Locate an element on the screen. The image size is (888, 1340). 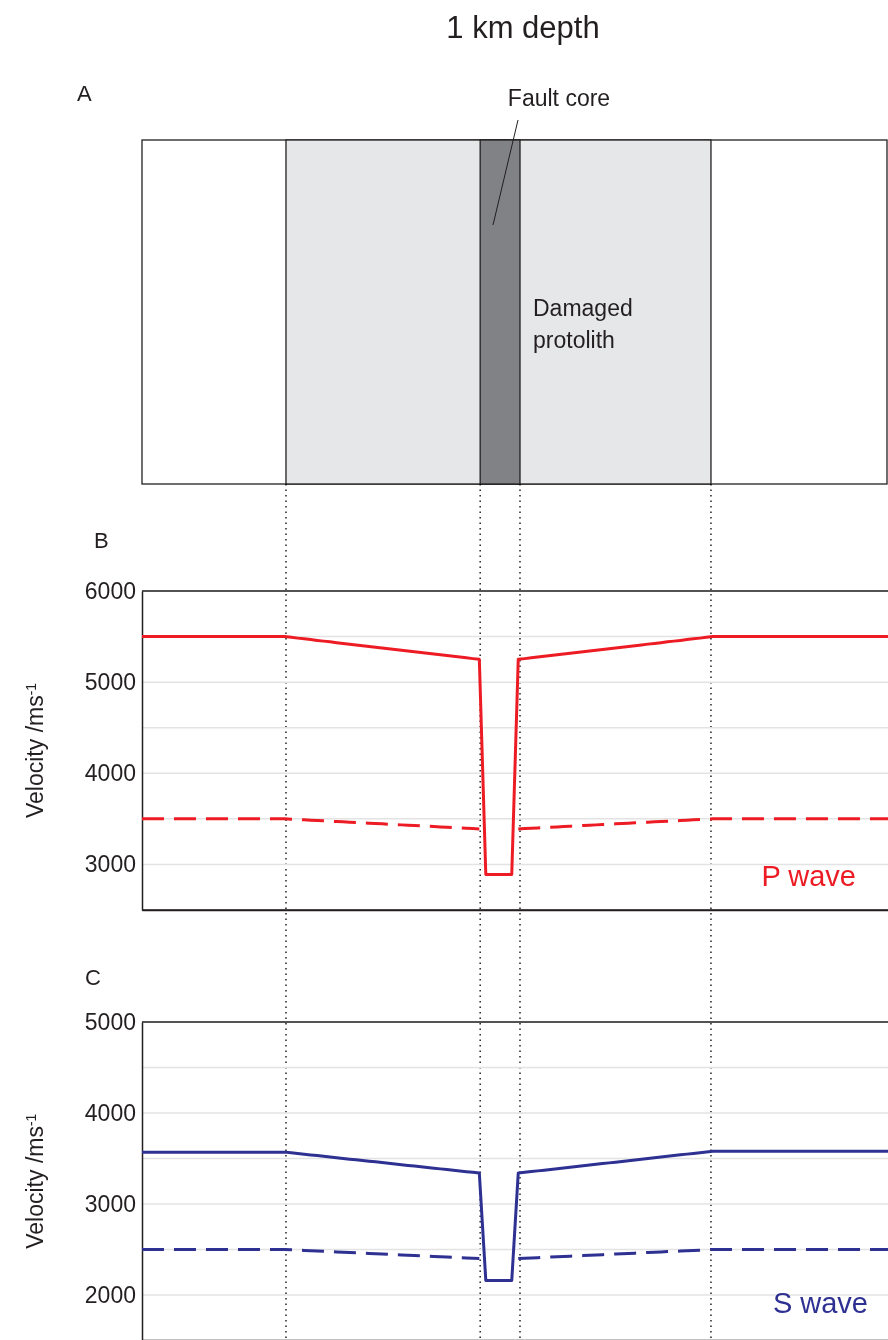
annotation: P wave is located at coordinates (808, 876).